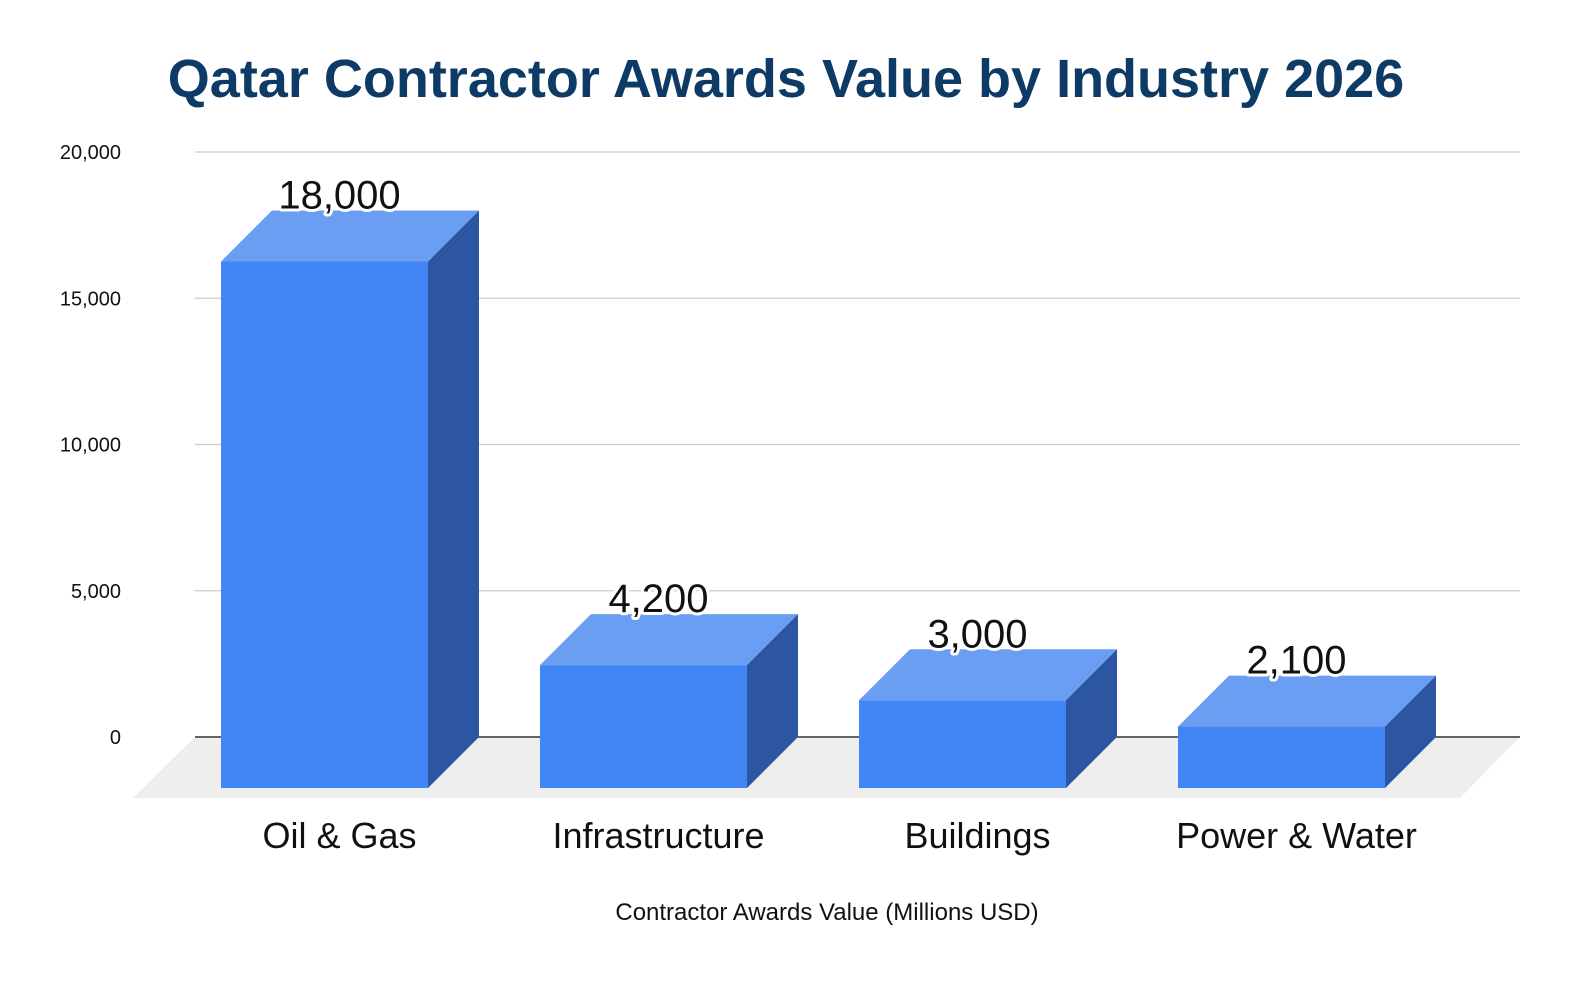  What do you see at coordinates (977, 835) in the screenshot?
I see `x-tick-label: Buildings` at bounding box center [977, 835].